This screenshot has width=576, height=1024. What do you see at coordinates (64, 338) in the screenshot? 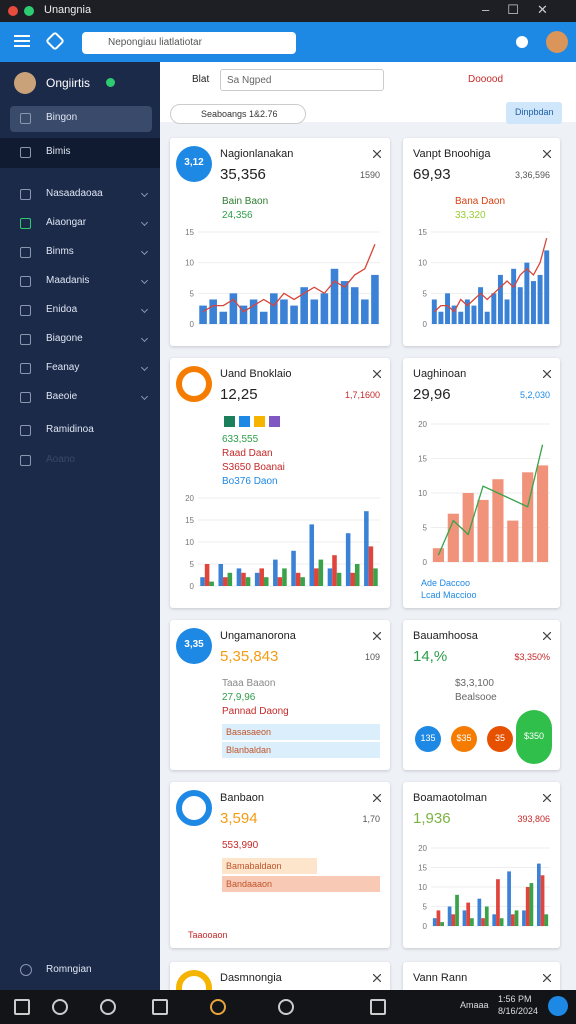
I see `nav-item: Biagone` at bounding box center [64, 338].